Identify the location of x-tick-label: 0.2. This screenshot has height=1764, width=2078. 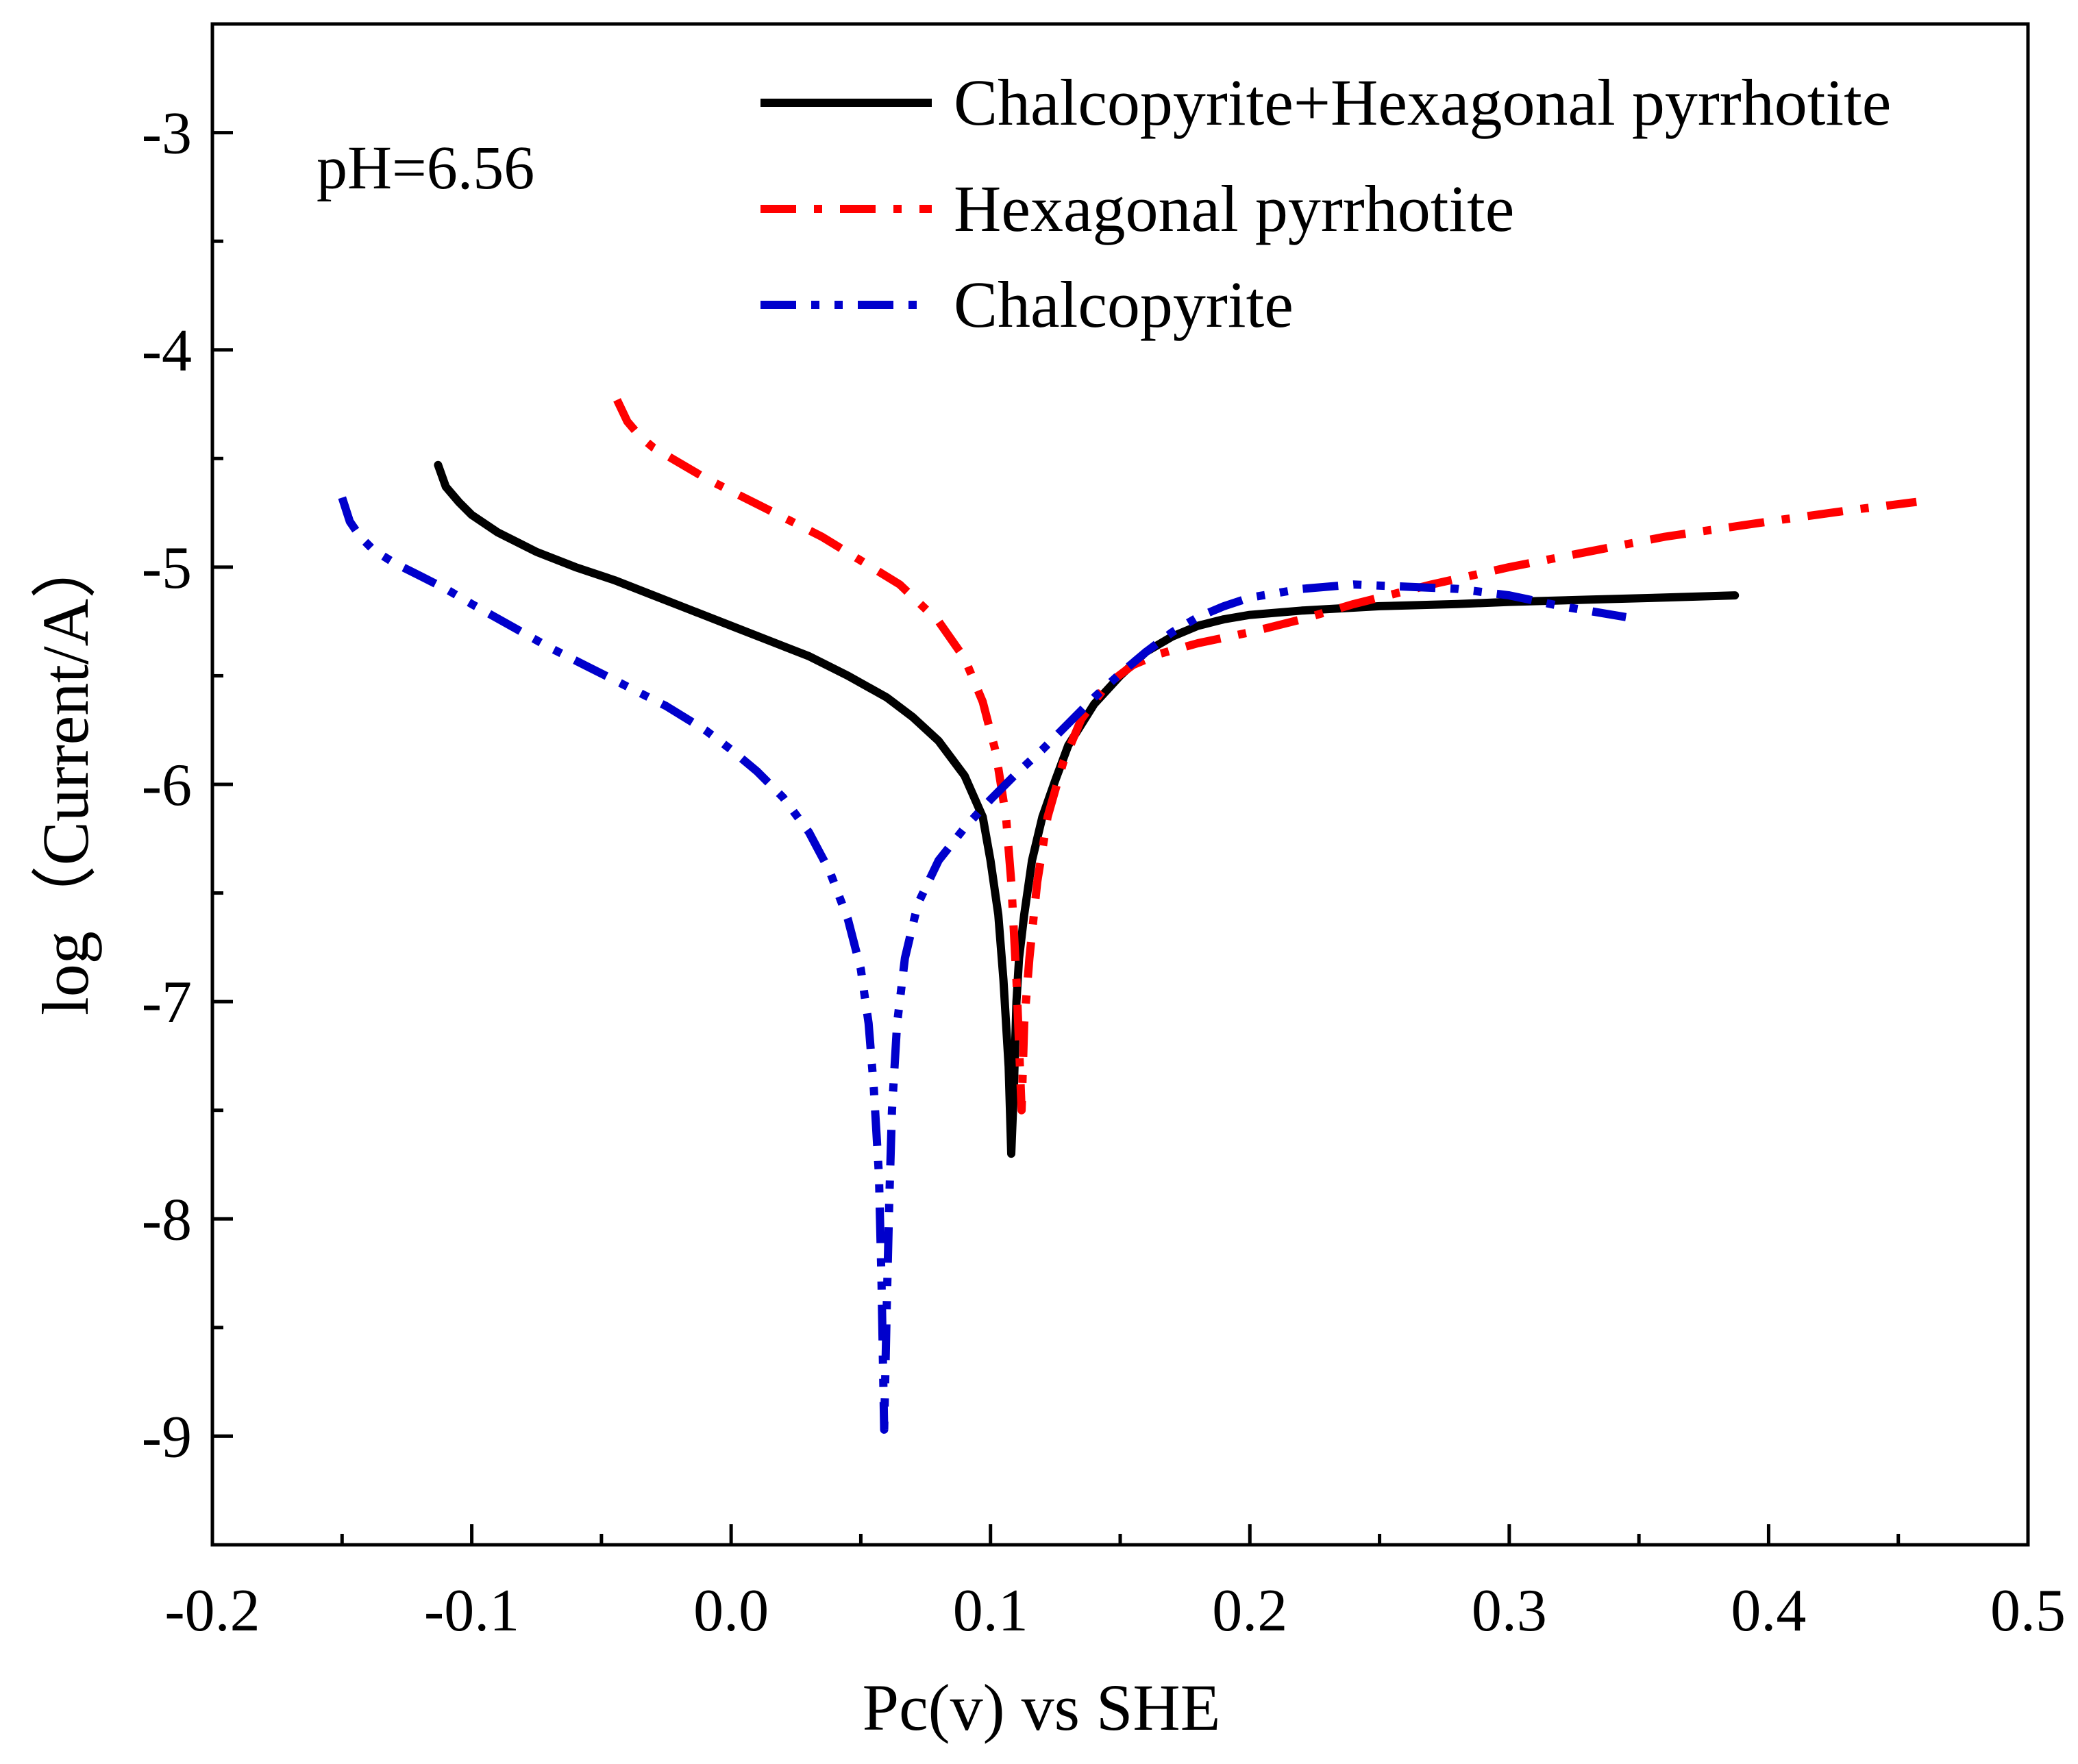
(1249, 1611).